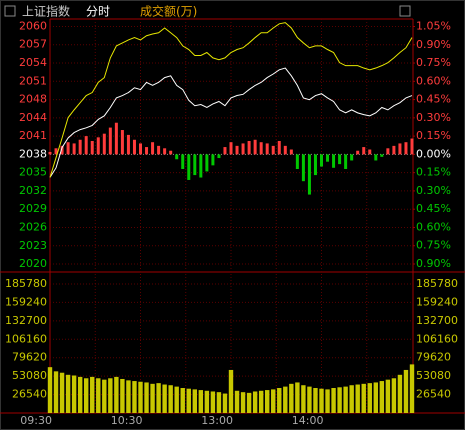 The width and height of the screenshot is (465, 430). What do you see at coordinates (308, 420) in the screenshot?
I see `x-tick-label: 14:00` at bounding box center [308, 420].